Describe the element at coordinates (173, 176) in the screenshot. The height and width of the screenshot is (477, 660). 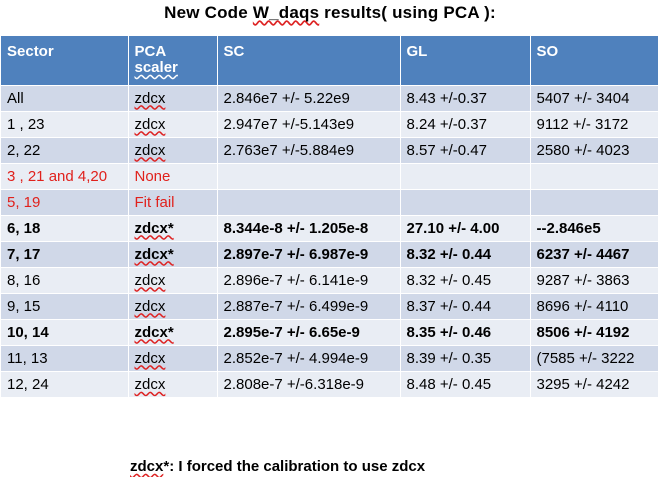
I see `cell-pca: None` at that location.